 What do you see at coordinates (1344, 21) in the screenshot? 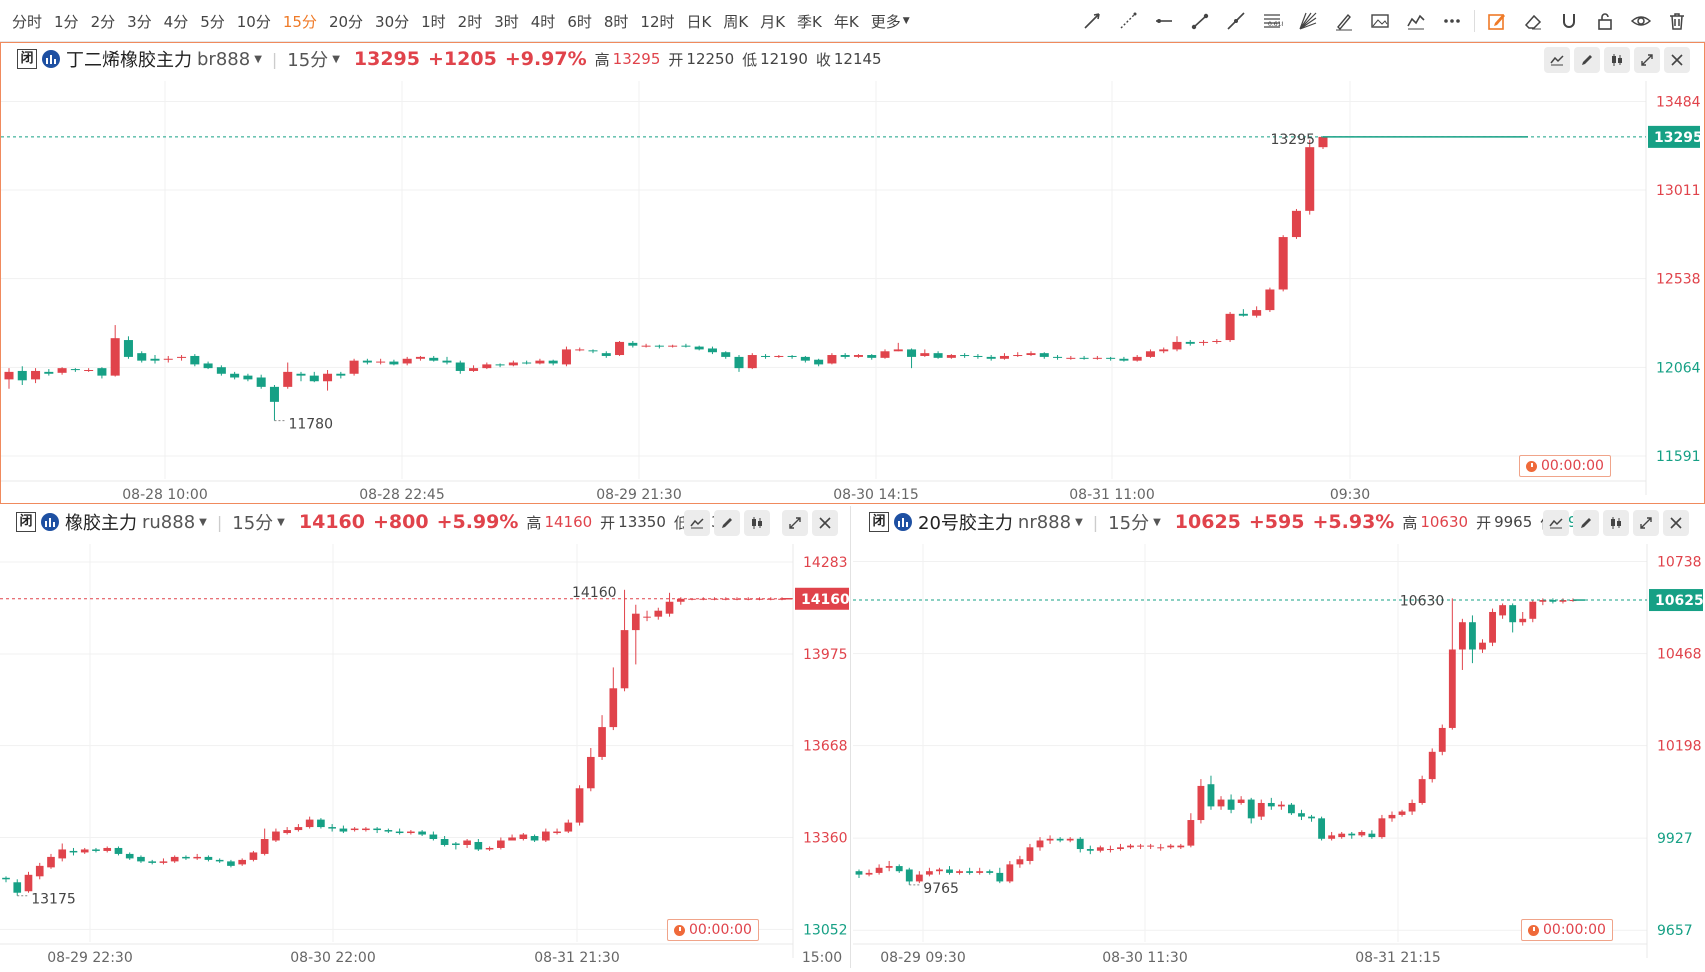
I see `brush-tool` at bounding box center [1344, 21].